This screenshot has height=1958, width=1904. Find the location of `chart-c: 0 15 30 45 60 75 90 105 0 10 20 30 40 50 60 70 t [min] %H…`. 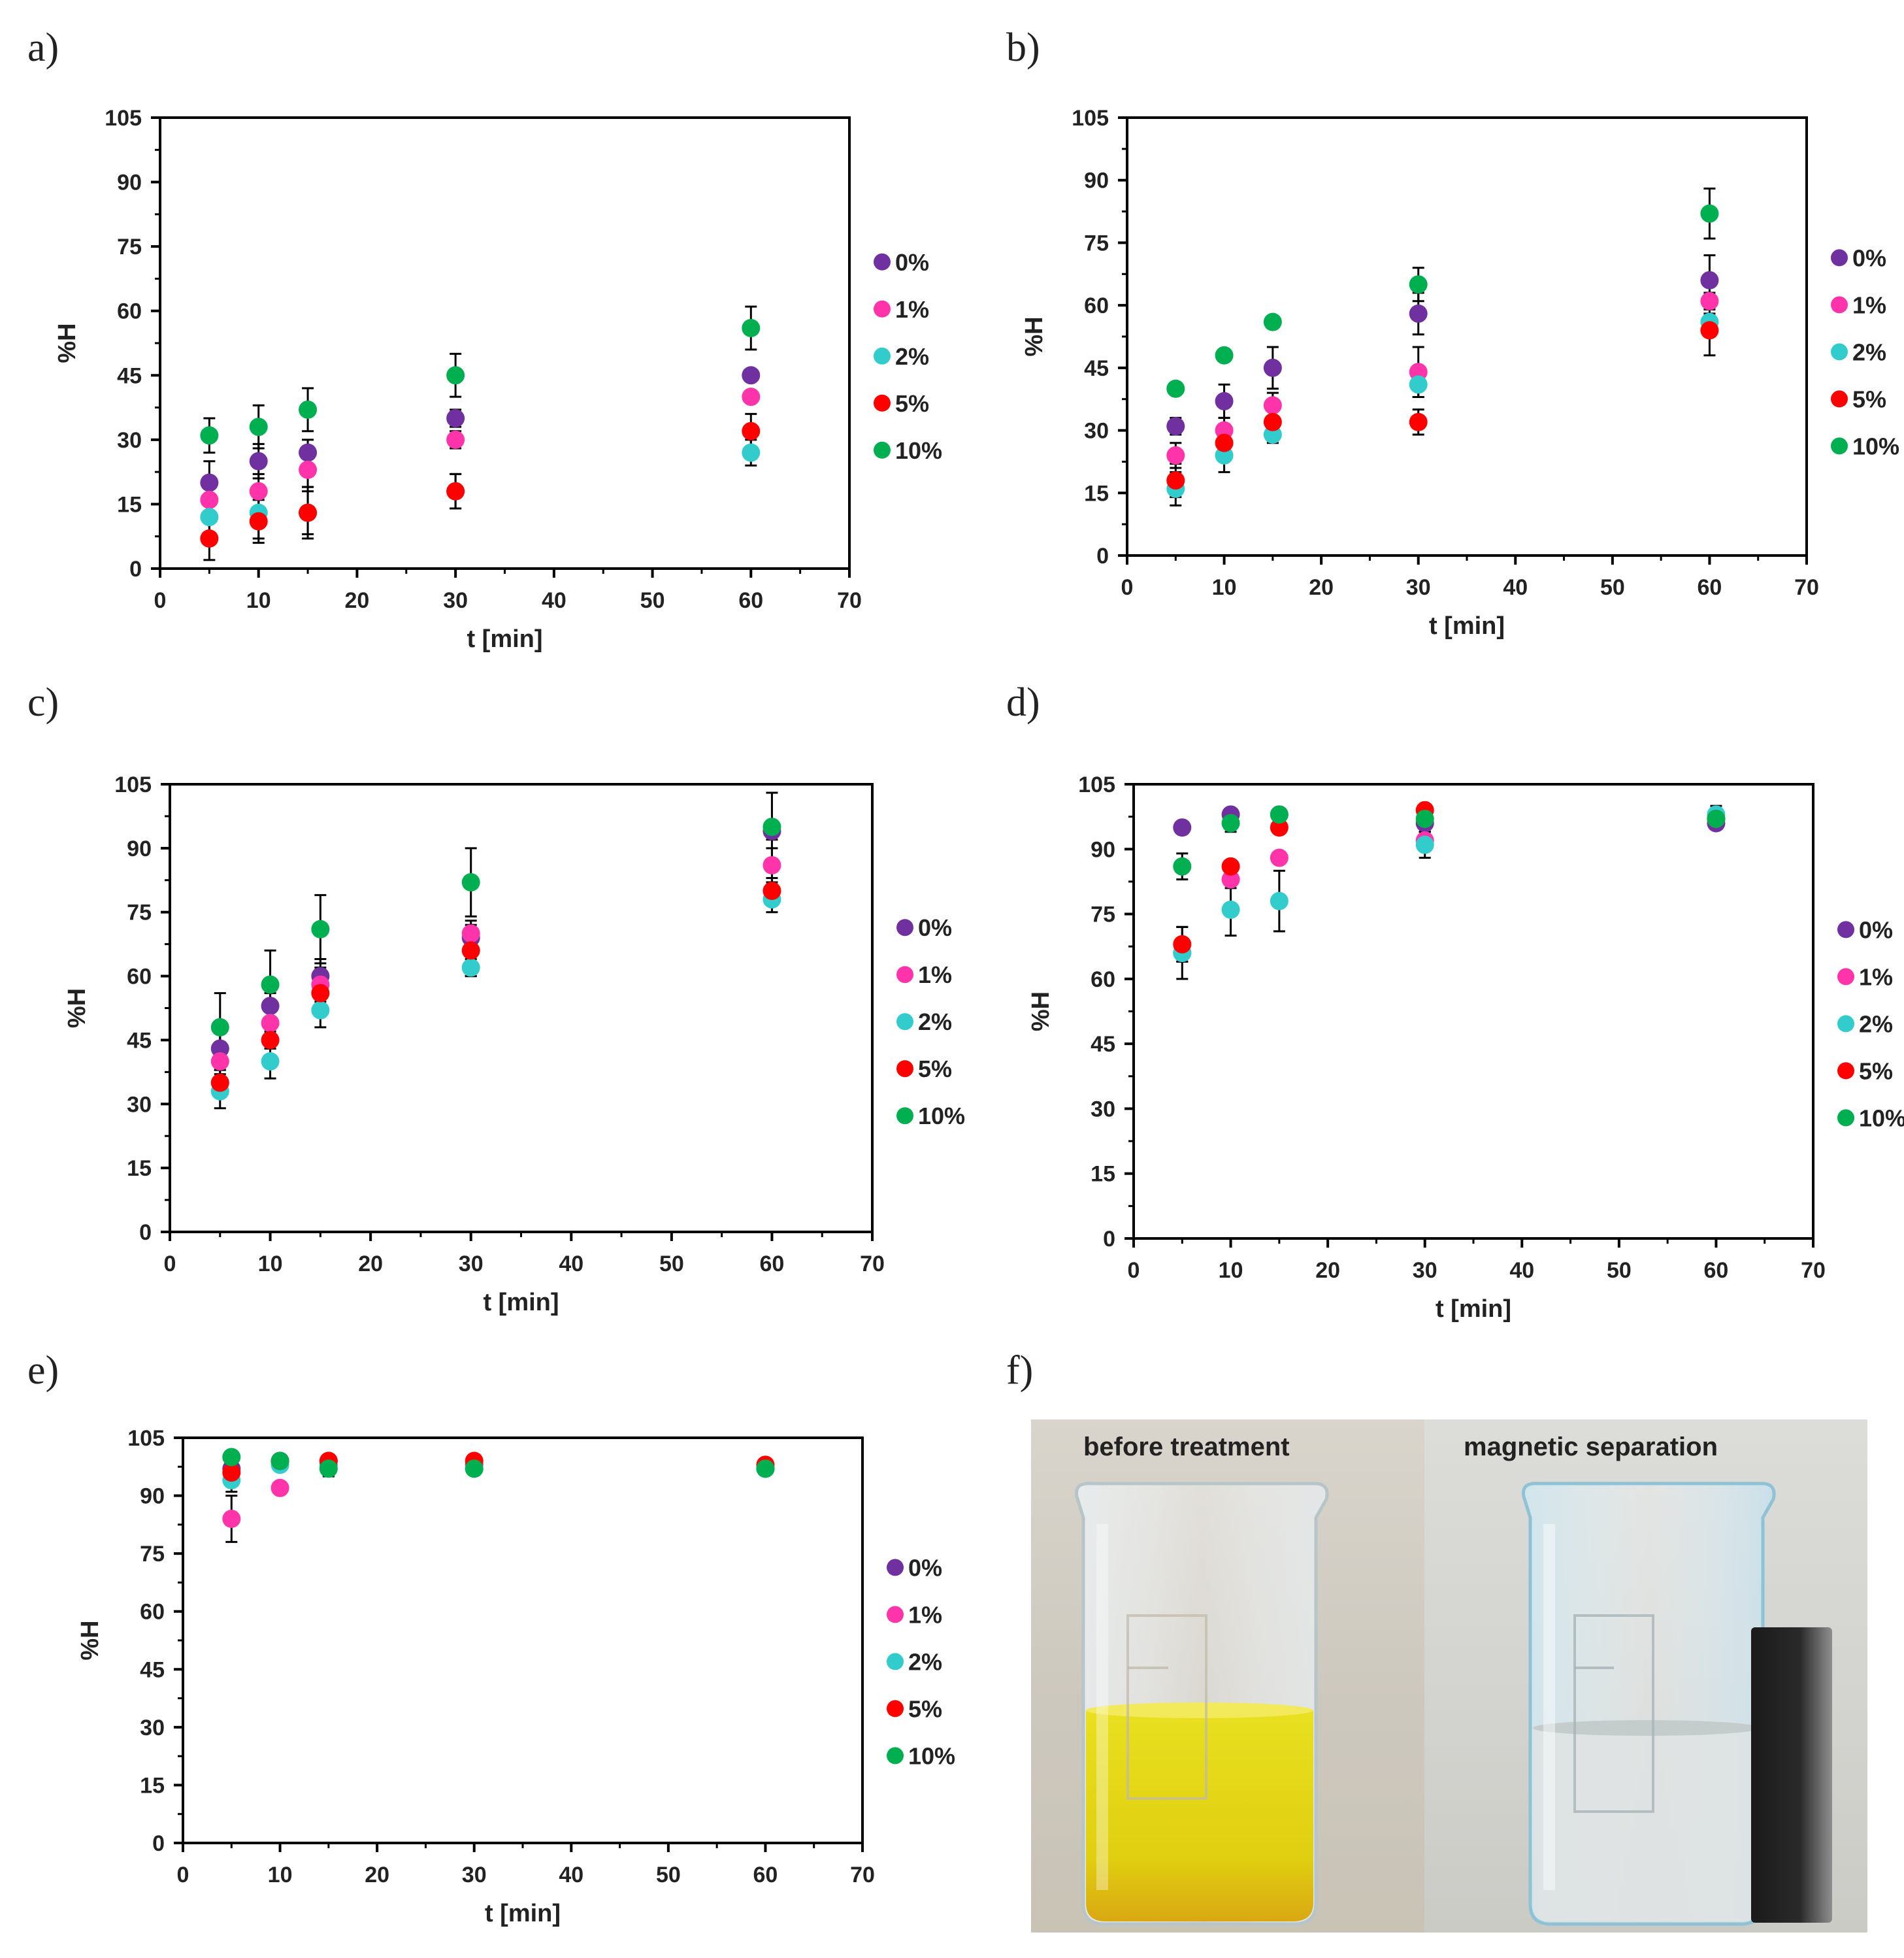

chart-c: 0 15 30 45 60 75 90 105 0 10 20 30 40 50 60 70 t [min] %H… is located at coordinates (514, 1044).